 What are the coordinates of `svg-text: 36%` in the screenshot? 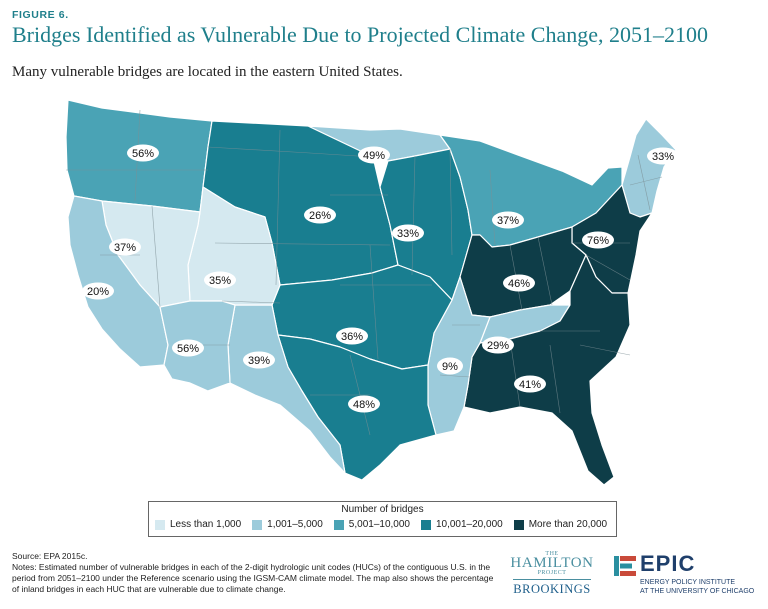 It's located at (352, 337).